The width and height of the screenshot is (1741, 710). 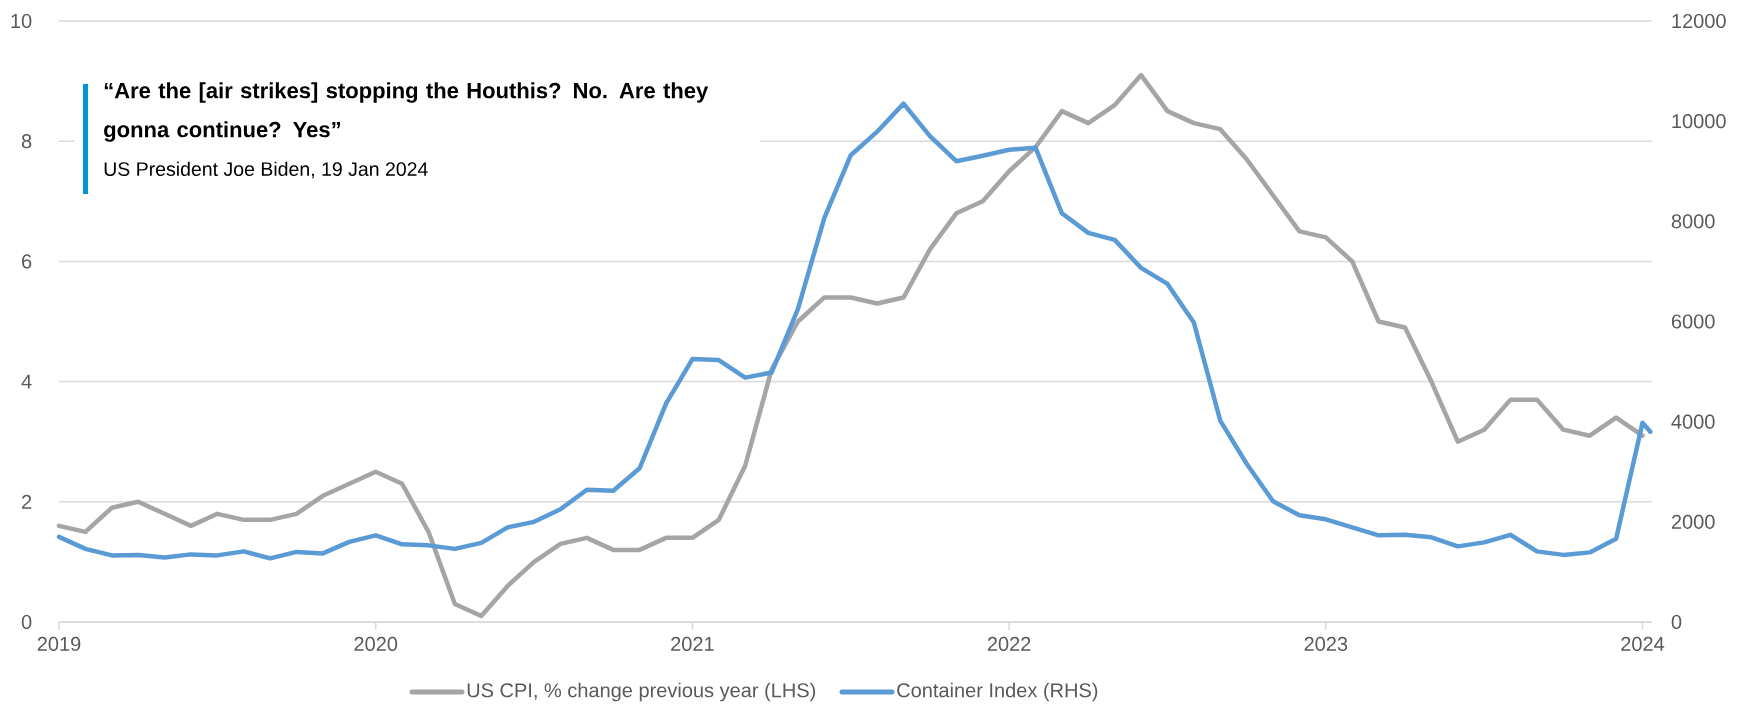 What do you see at coordinates (1009, 644) in the screenshot?
I see `x-tick-label: 2022` at bounding box center [1009, 644].